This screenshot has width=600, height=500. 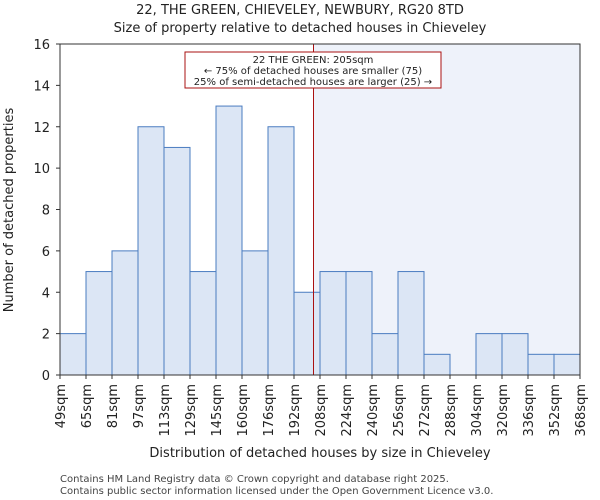 What do you see at coordinates (177, 261) in the screenshot?
I see `bar-113sqm` at bounding box center [177, 261].